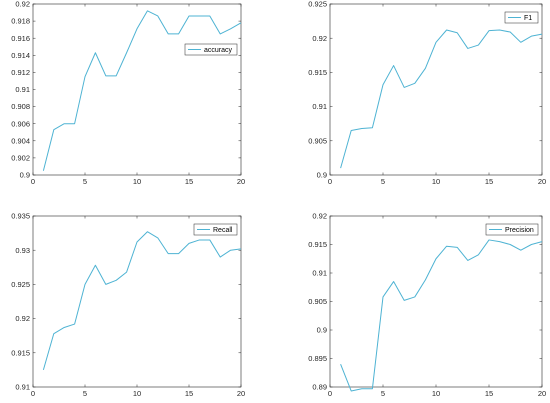 This screenshot has height=403, width=550. I want to click on y-tick-label: 0.902, so click(20, 158).